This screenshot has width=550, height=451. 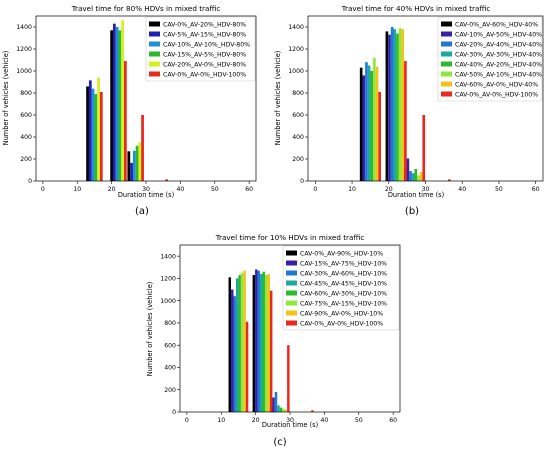 I want to click on legend-label: CAV-30%_AV-30%_HDV-40%, so click(x=498, y=55).